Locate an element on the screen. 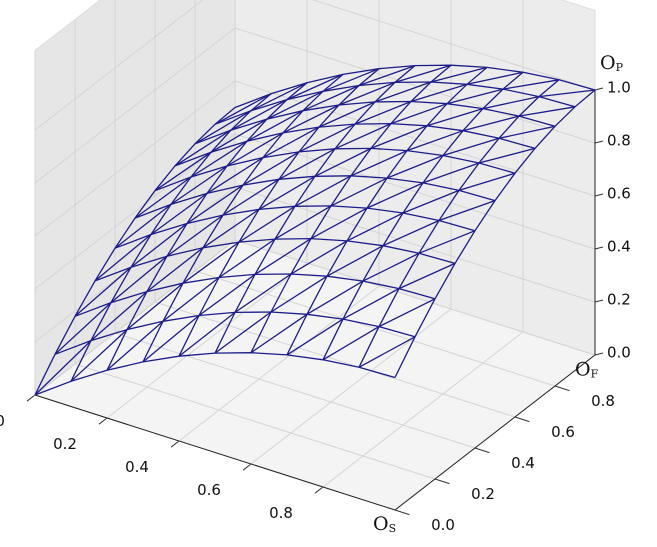 This screenshot has width=657, height=547. axis-label: OS is located at coordinates (384, 524).